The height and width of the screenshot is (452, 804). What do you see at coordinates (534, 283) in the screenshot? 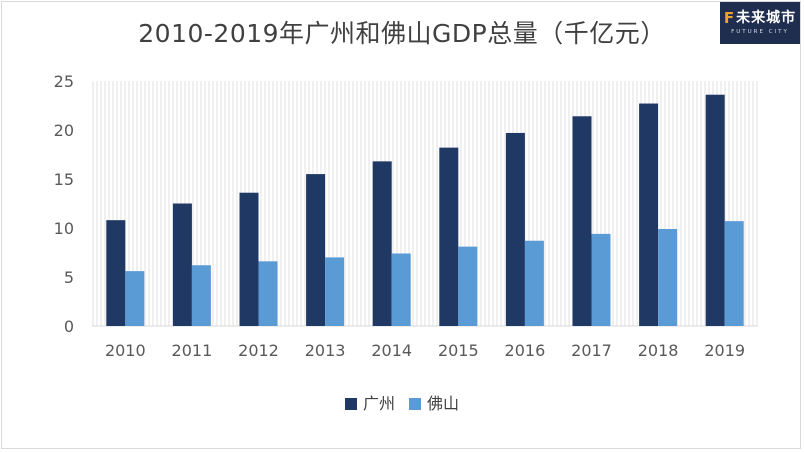
I see `bar-佛山-2016` at bounding box center [534, 283].